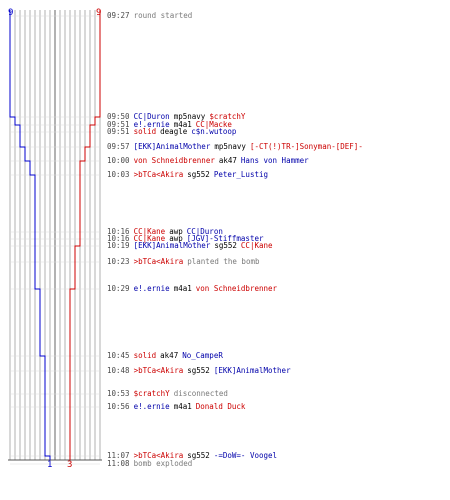 This screenshot has width=450, height=500. Describe the element at coordinates (30, 235) in the screenshot. I see `blue-team-count-line` at that location.